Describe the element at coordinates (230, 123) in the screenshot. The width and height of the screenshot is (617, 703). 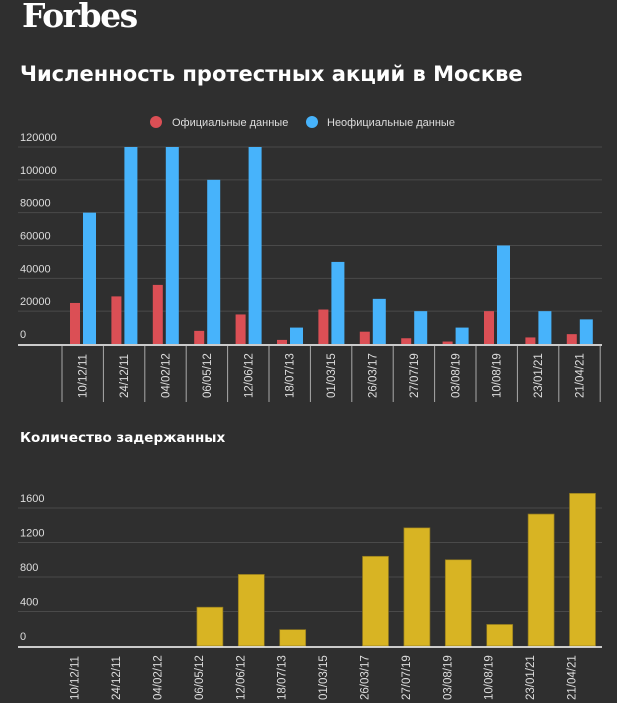
I see `legend-official-label: Официальные данные` at that location.